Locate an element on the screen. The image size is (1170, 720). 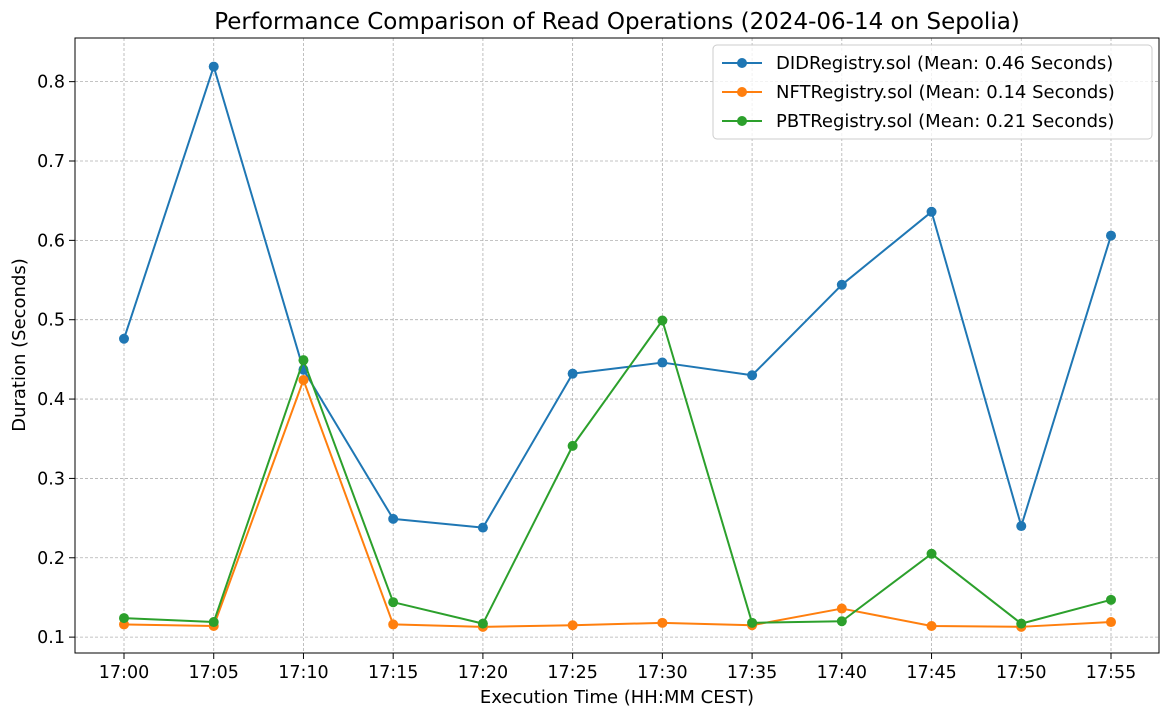
legend-item-1: DIDRegistry.sol (Mean: 0.46 Seconds) is located at coordinates (917, 63).